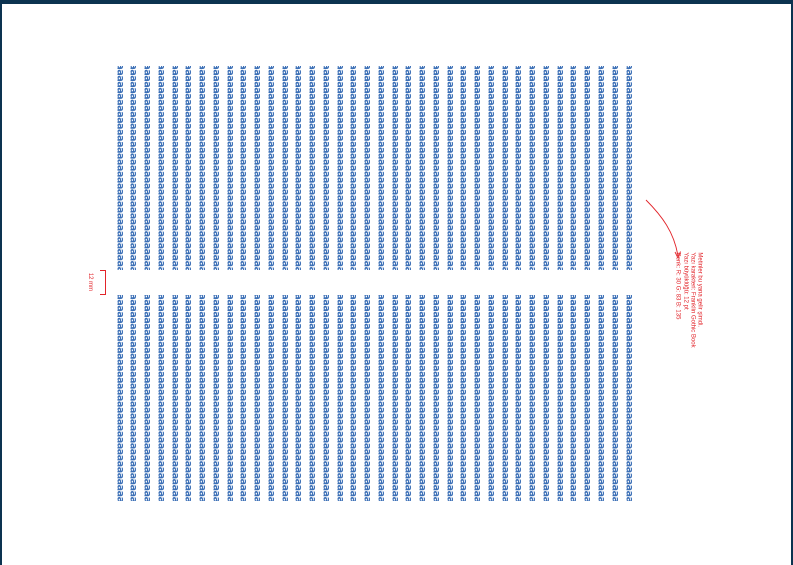  What do you see at coordinates (90, 282) in the screenshot?
I see `gap-measurement: 12 mm` at bounding box center [90, 282].